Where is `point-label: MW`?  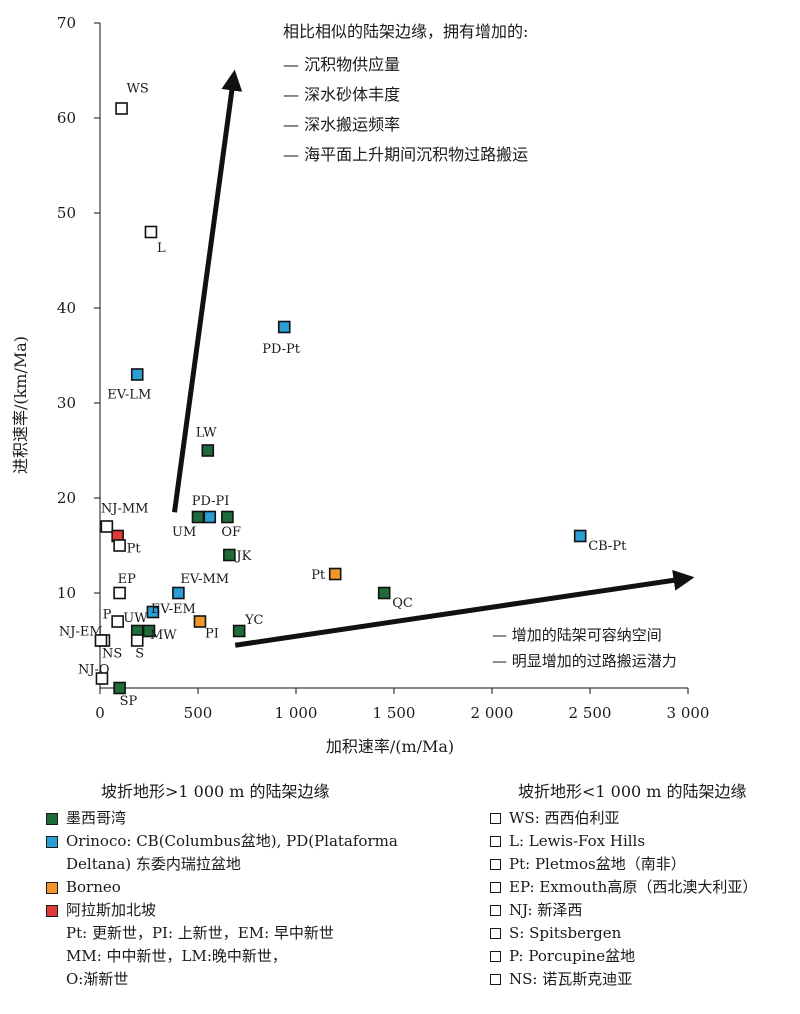
point-label: MW is located at coordinates (163, 635).